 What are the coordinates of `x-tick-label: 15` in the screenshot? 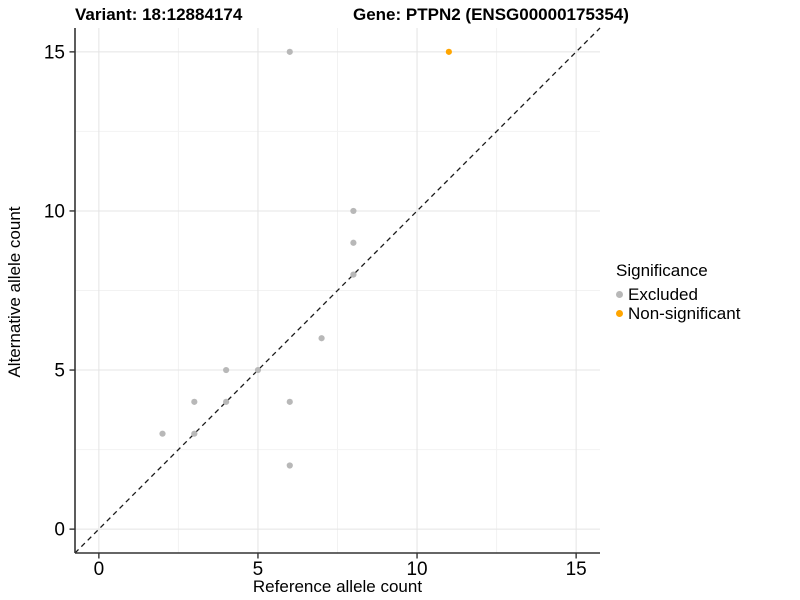 It's located at (576, 569).